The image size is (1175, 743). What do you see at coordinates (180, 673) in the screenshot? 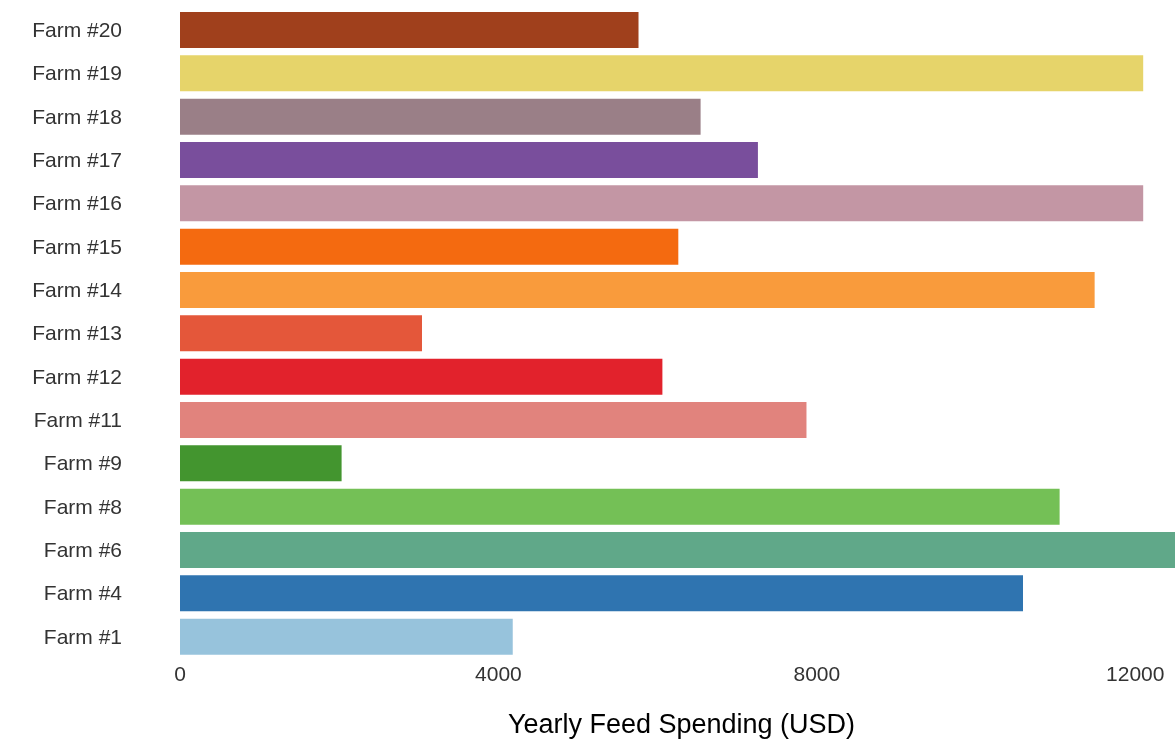
I see `x-tick-label: 0` at bounding box center [180, 673].